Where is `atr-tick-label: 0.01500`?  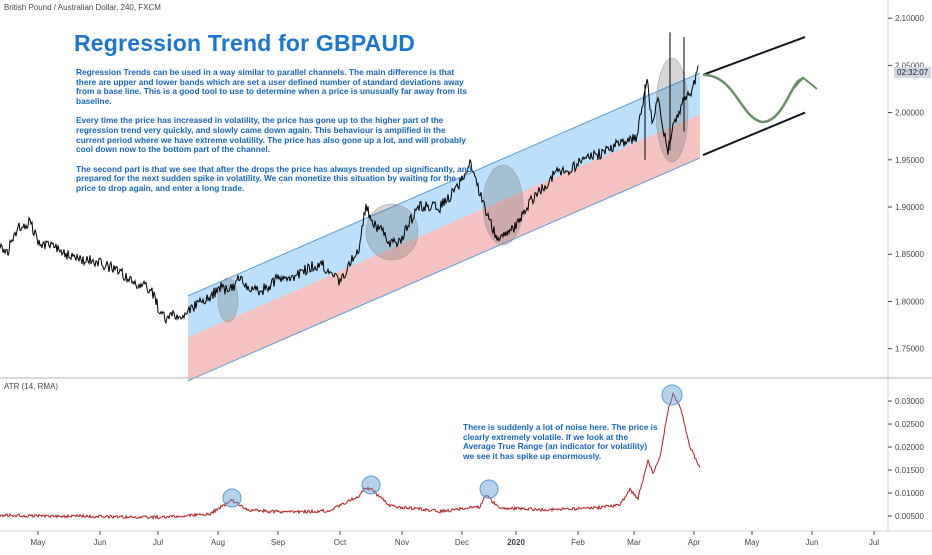 atr-tick-label: 0.01500 is located at coordinates (909, 470).